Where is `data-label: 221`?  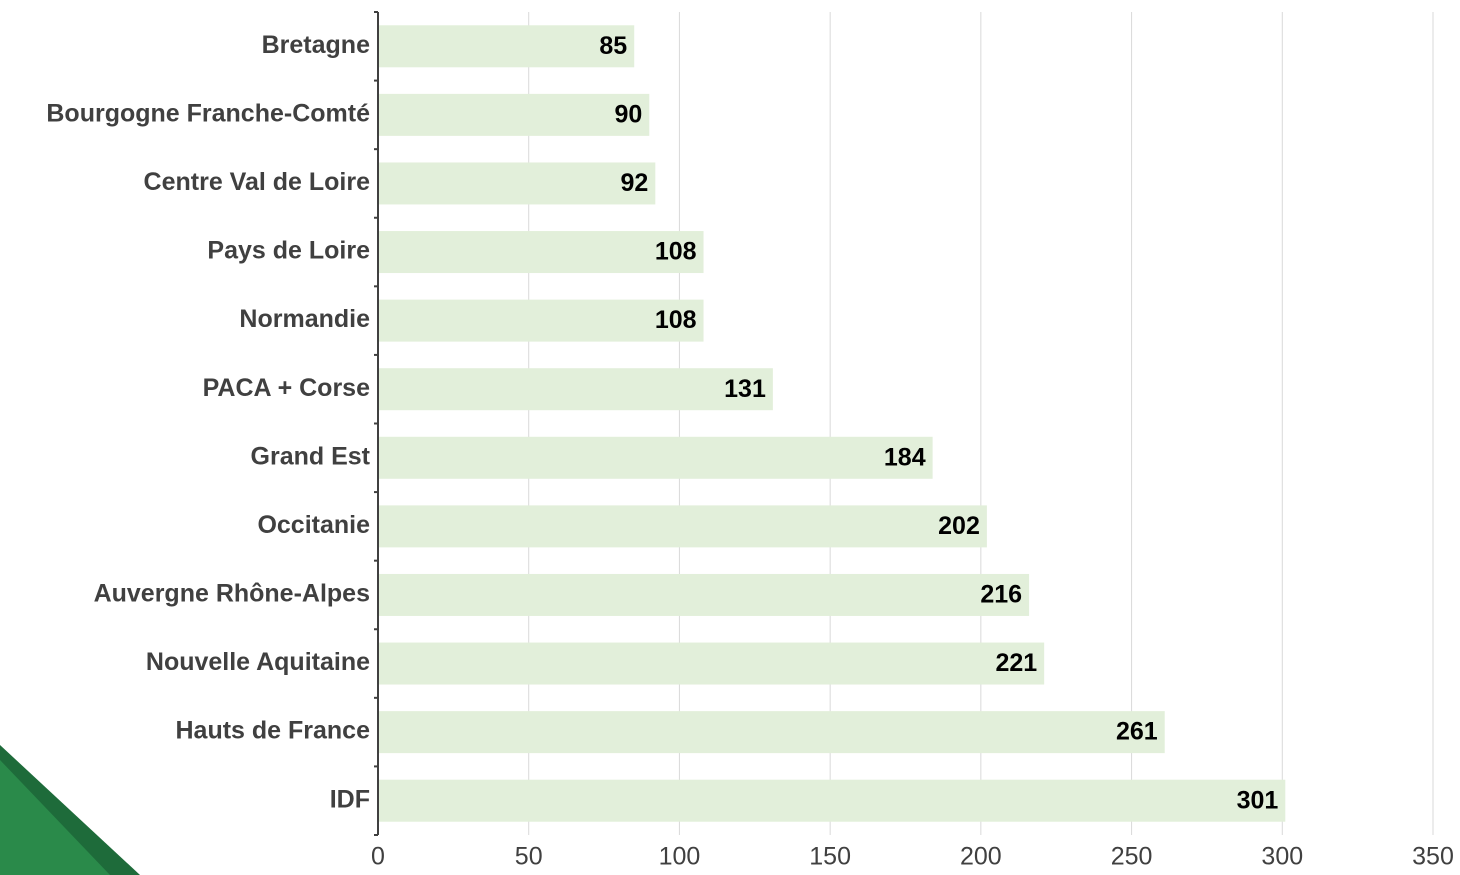
data-label: 221 is located at coordinates (1016, 663).